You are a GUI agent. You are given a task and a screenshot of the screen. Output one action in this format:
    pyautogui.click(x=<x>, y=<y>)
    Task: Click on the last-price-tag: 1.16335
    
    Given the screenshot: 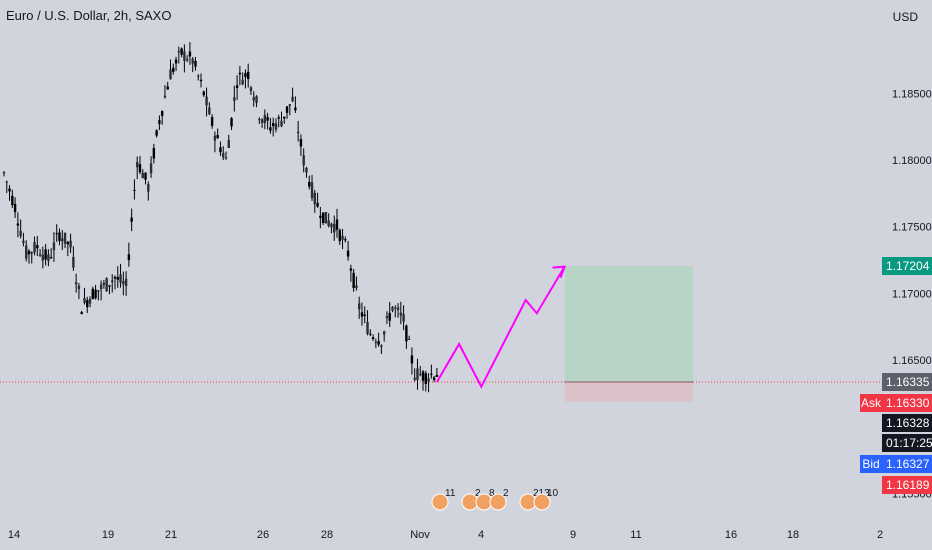 What is the action you would take?
    pyautogui.click(x=907, y=382)
    